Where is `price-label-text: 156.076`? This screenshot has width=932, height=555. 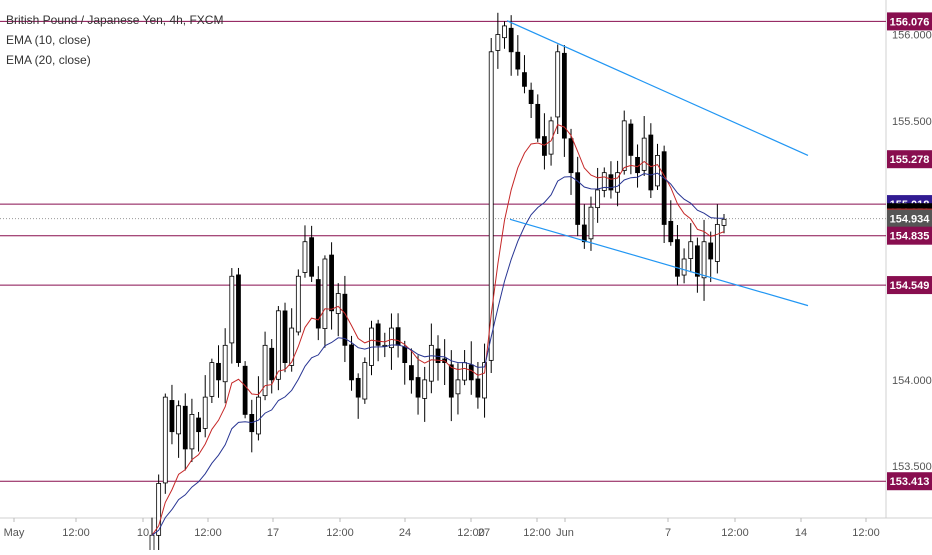
price-label-text: 156.076 is located at coordinates (910, 22).